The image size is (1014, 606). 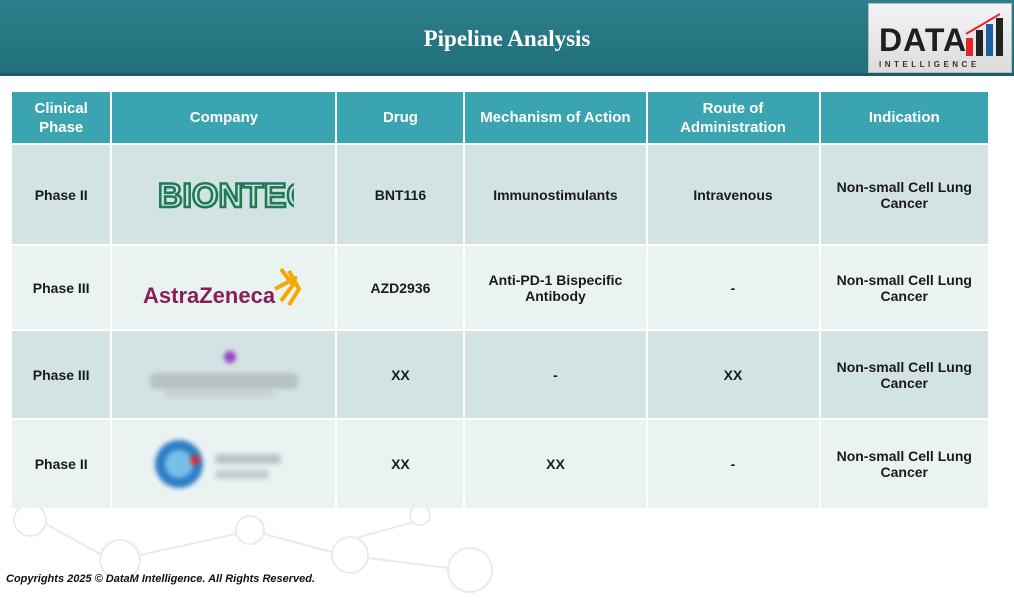 What do you see at coordinates (400, 117) in the screenshot?
I see `header-drug: Drug` at bounding box center [400, 117].